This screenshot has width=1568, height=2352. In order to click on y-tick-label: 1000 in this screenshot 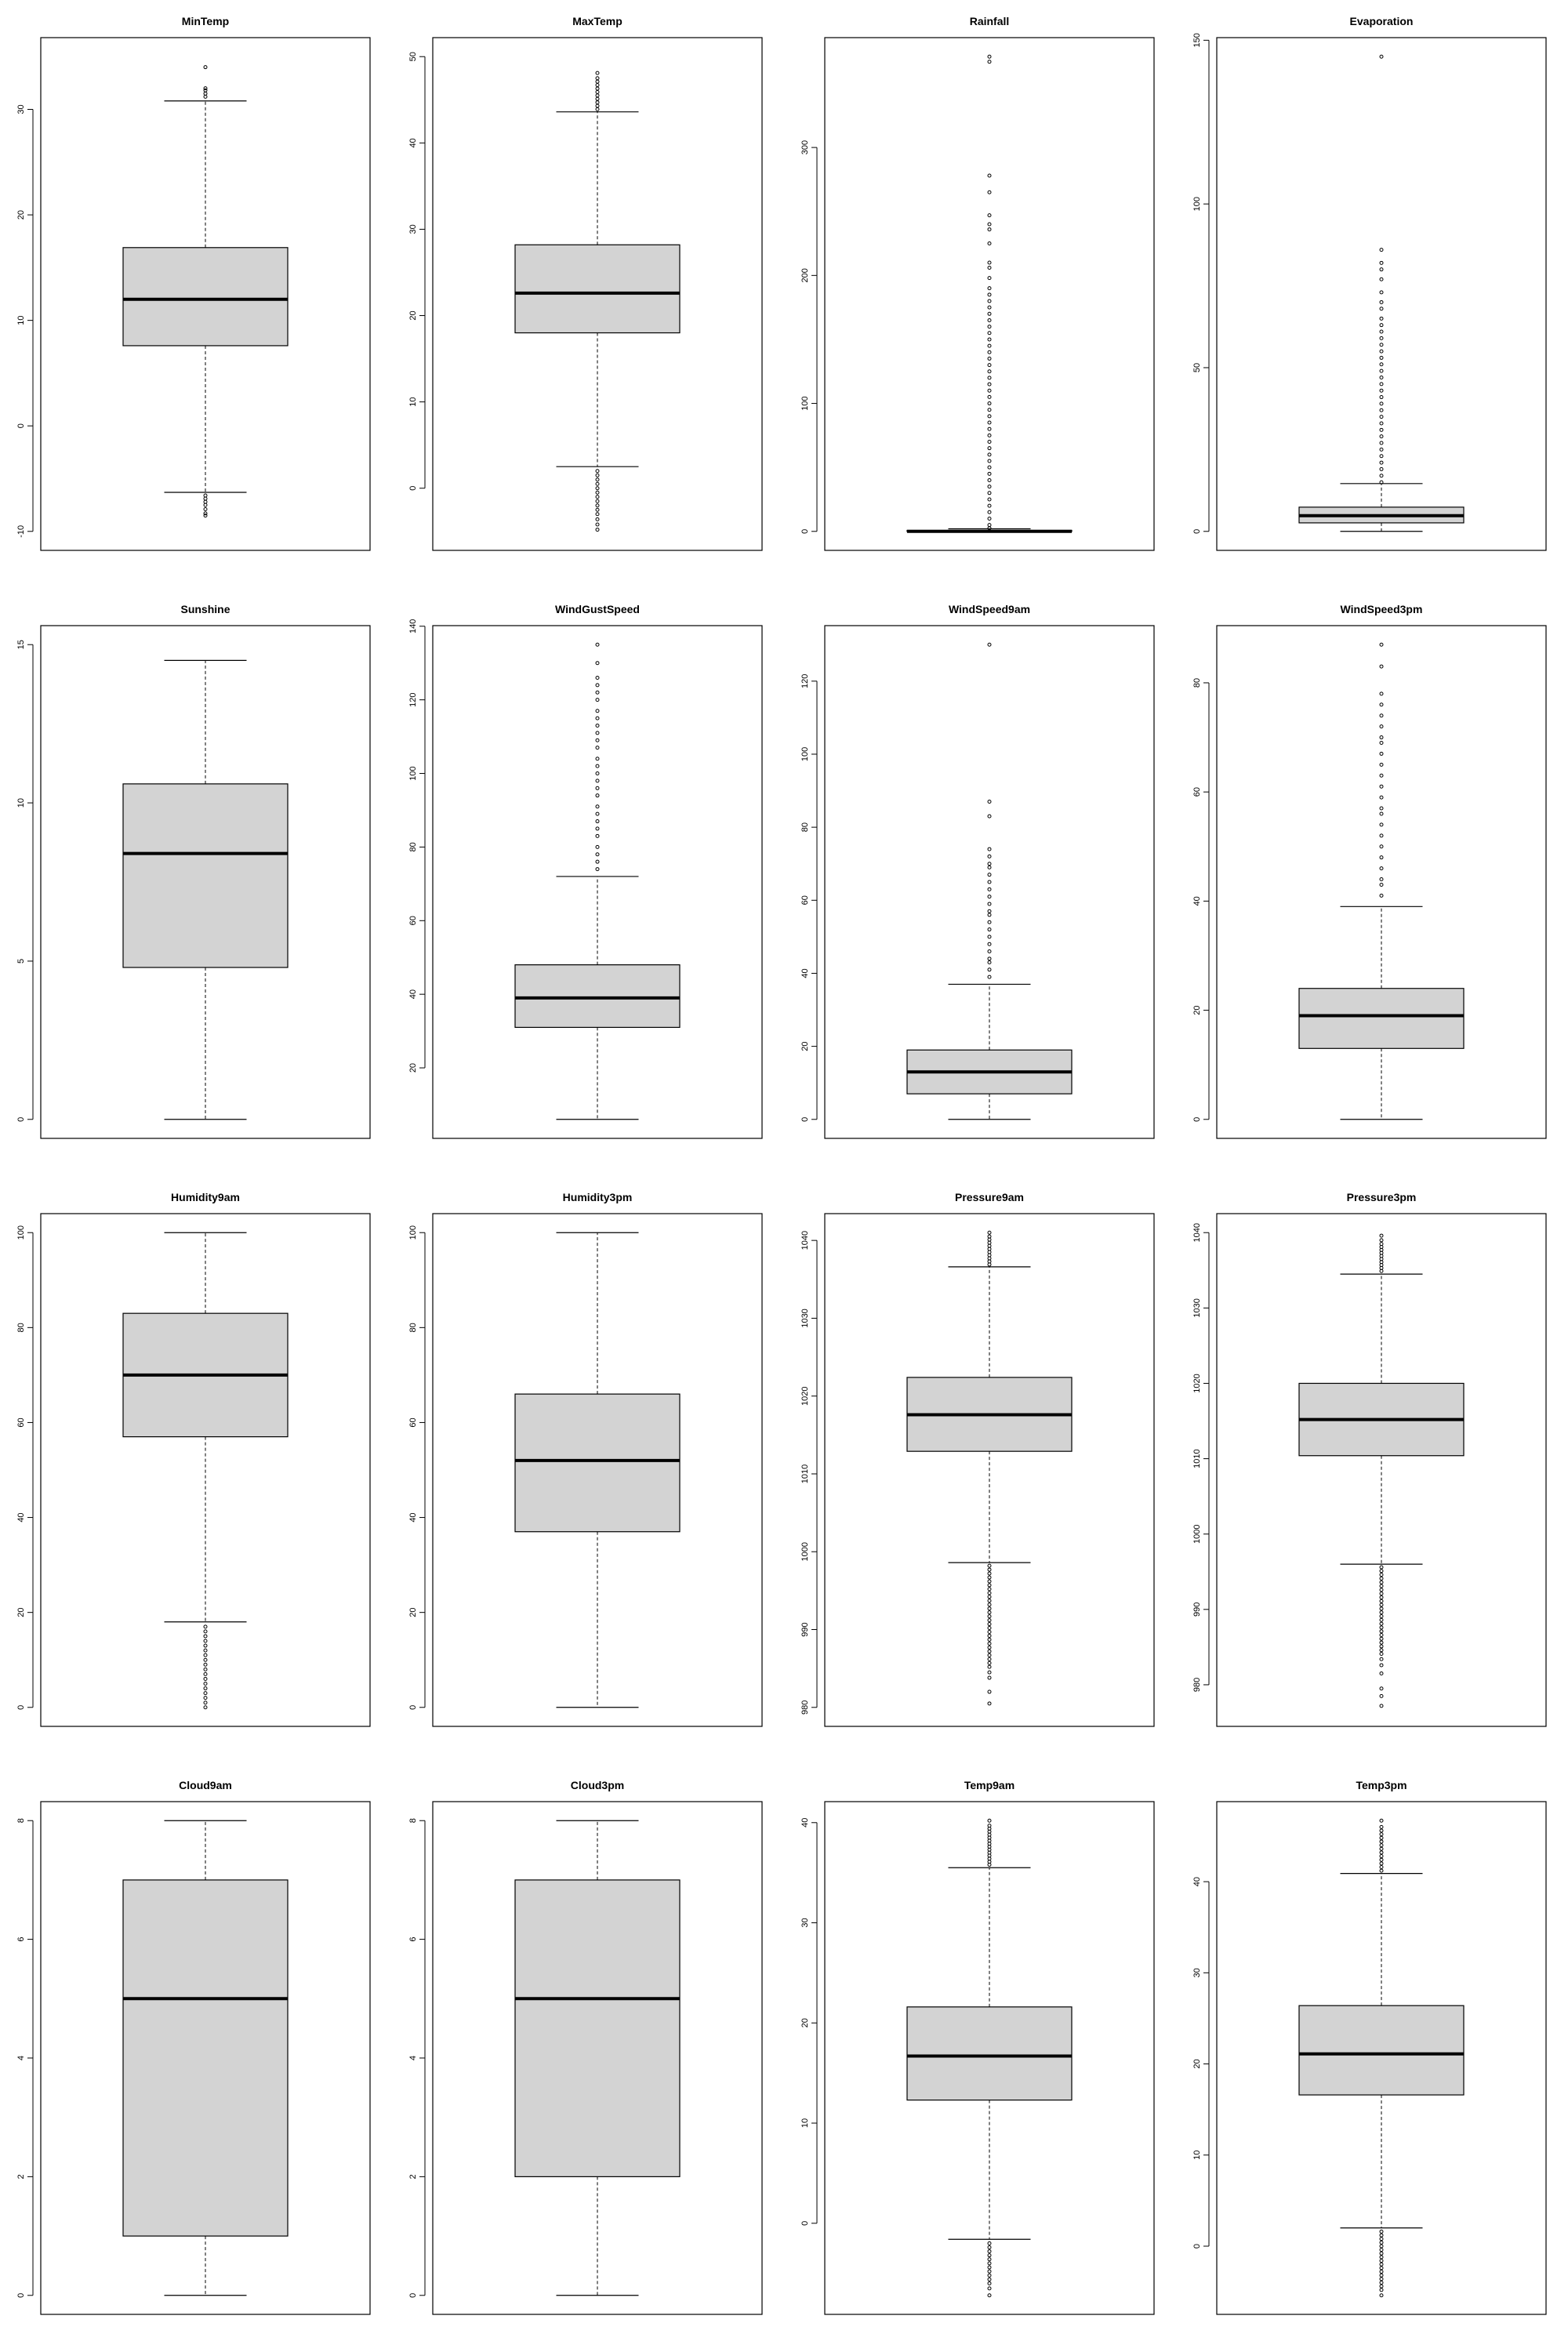, I will do `click(805, 1551)`.